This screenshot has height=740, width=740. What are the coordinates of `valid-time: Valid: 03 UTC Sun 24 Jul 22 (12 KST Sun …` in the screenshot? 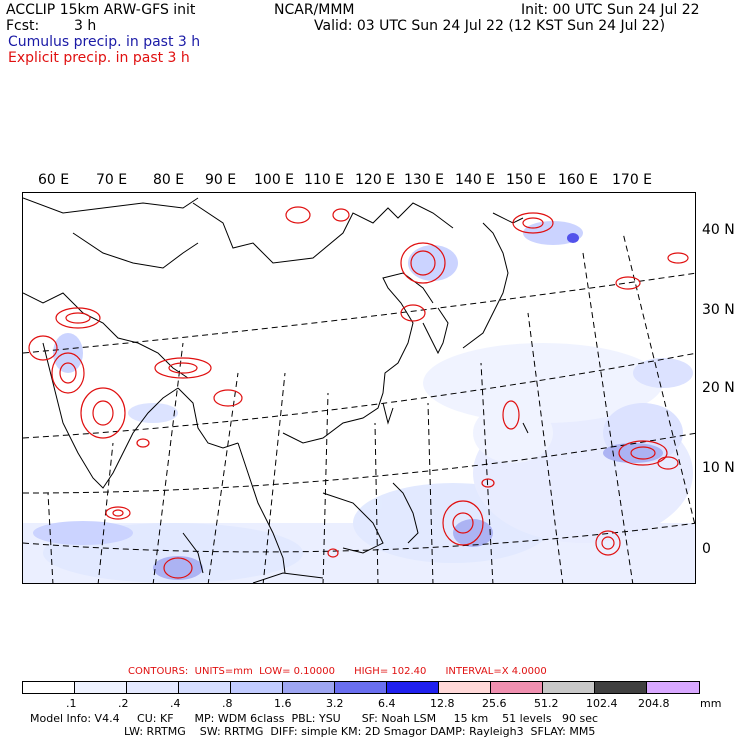 It's located at (490, 26).